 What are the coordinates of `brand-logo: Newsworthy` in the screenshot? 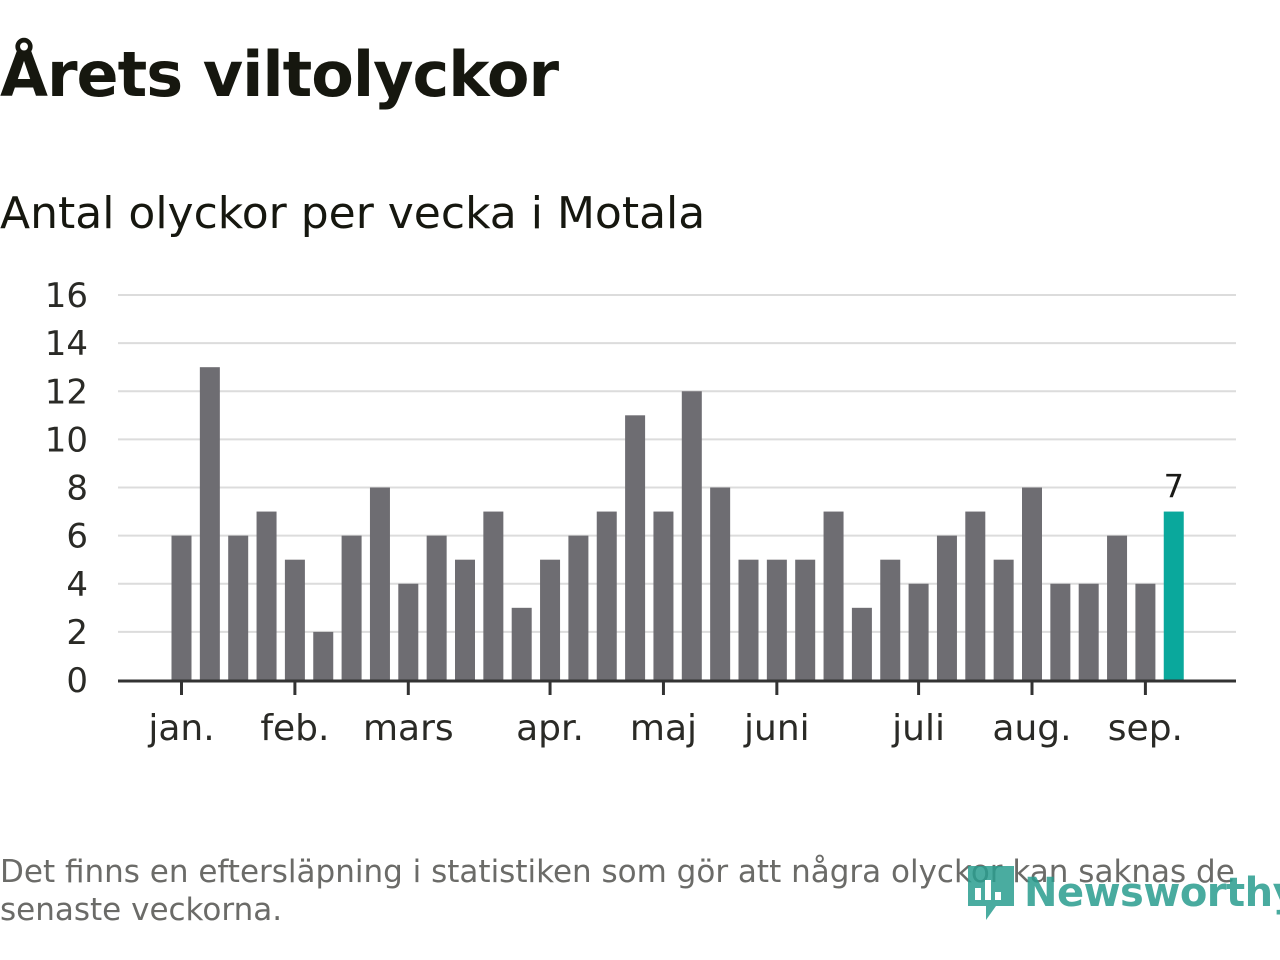 It's located at (1122, 893).